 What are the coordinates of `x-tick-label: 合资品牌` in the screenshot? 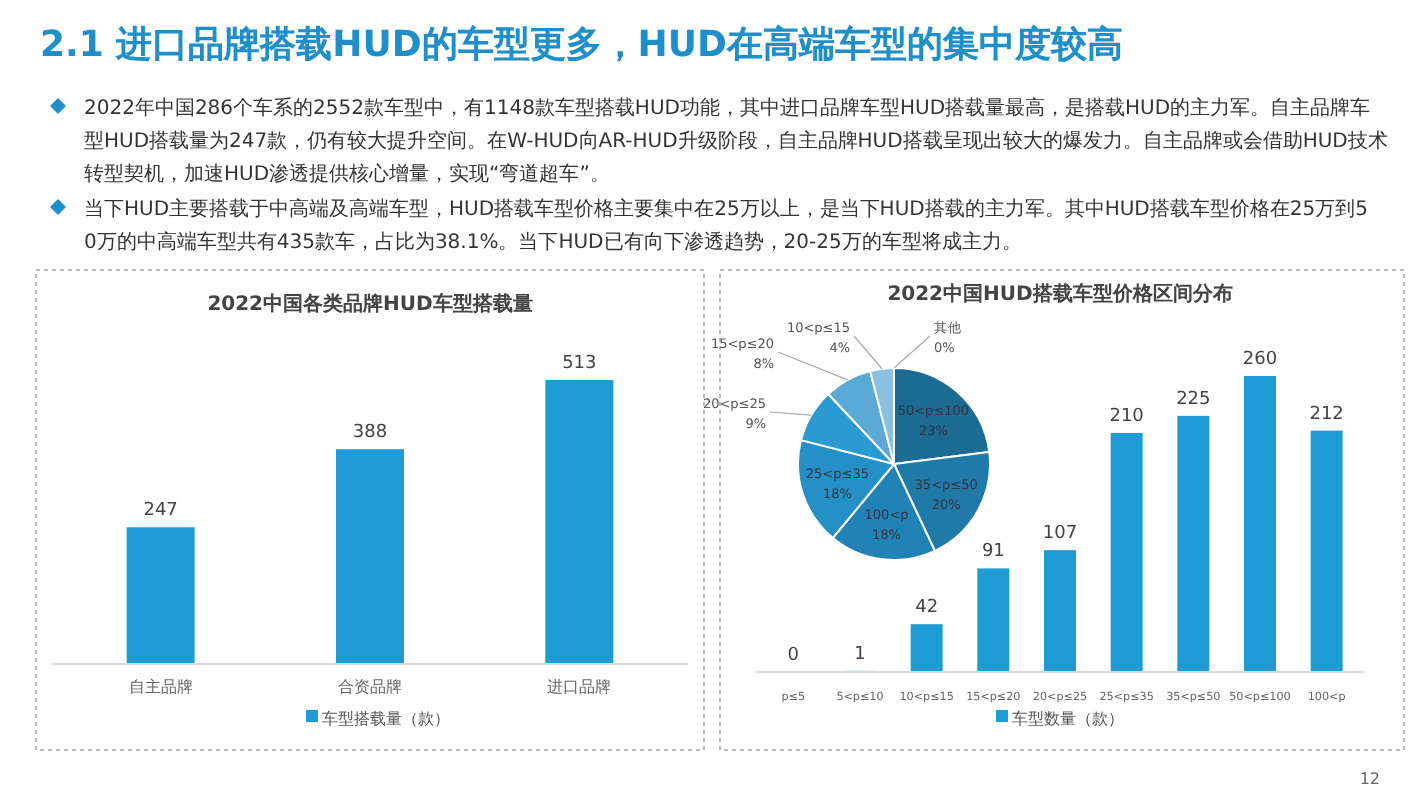 It's located at (370, 687).